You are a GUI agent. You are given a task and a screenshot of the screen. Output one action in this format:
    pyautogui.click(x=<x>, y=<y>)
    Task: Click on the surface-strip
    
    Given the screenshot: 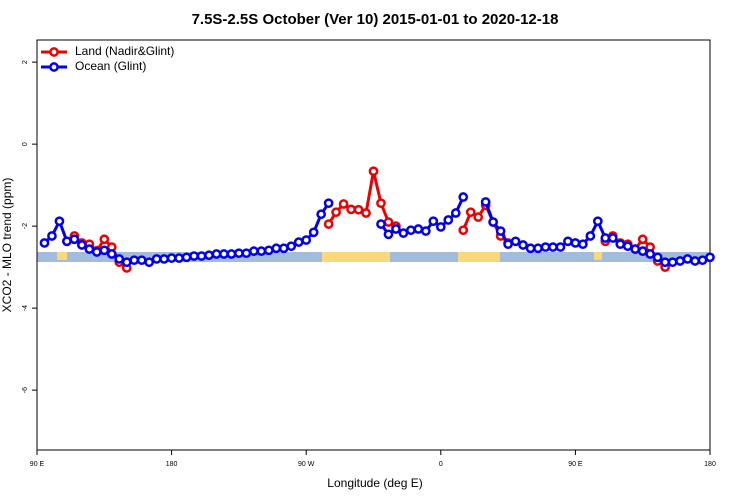 What is the action you would take?
    pyautogui.click(x=373, y=257)
    